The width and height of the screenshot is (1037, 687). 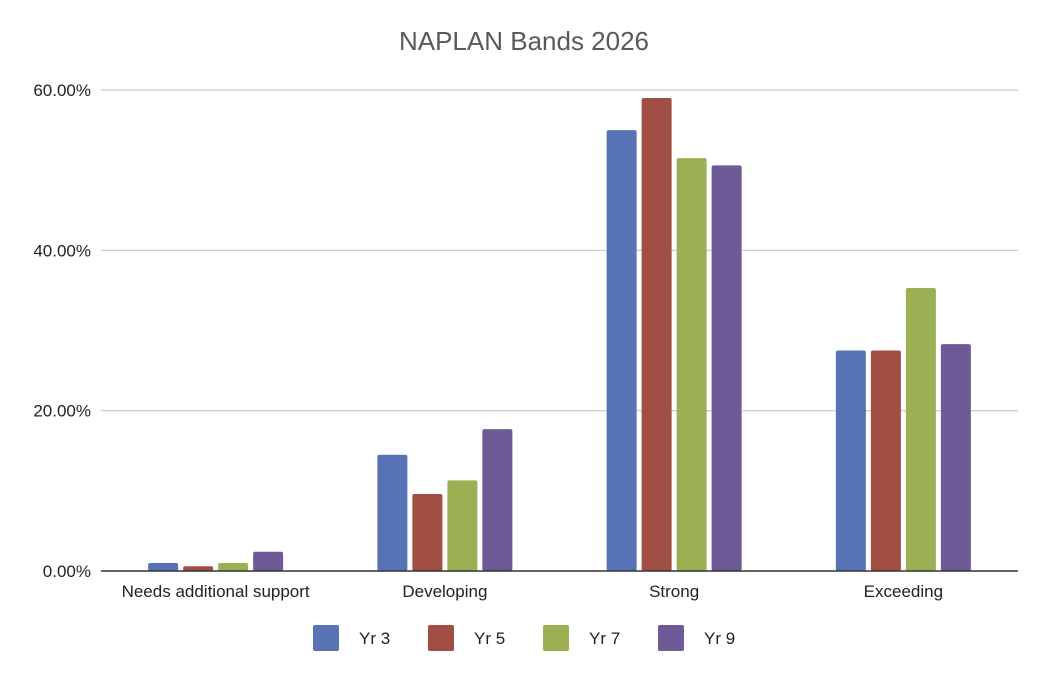 I want to click on bar-yr-3-strong, so click(x=621, y=351).